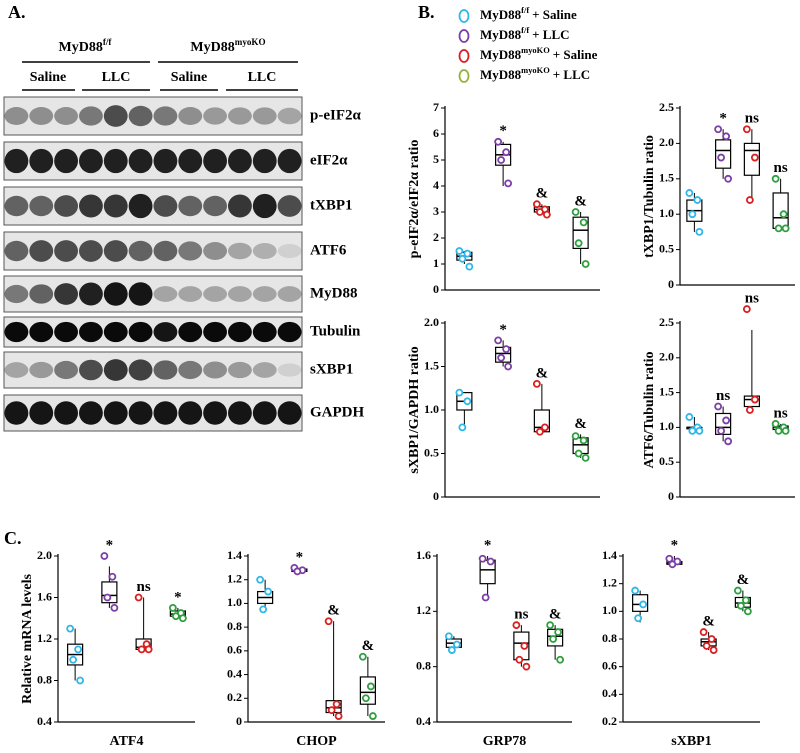 The height and width of the screenshot is (753, 800). I want to click on label: MyD88myoKO + Saline, so click(539, 53).